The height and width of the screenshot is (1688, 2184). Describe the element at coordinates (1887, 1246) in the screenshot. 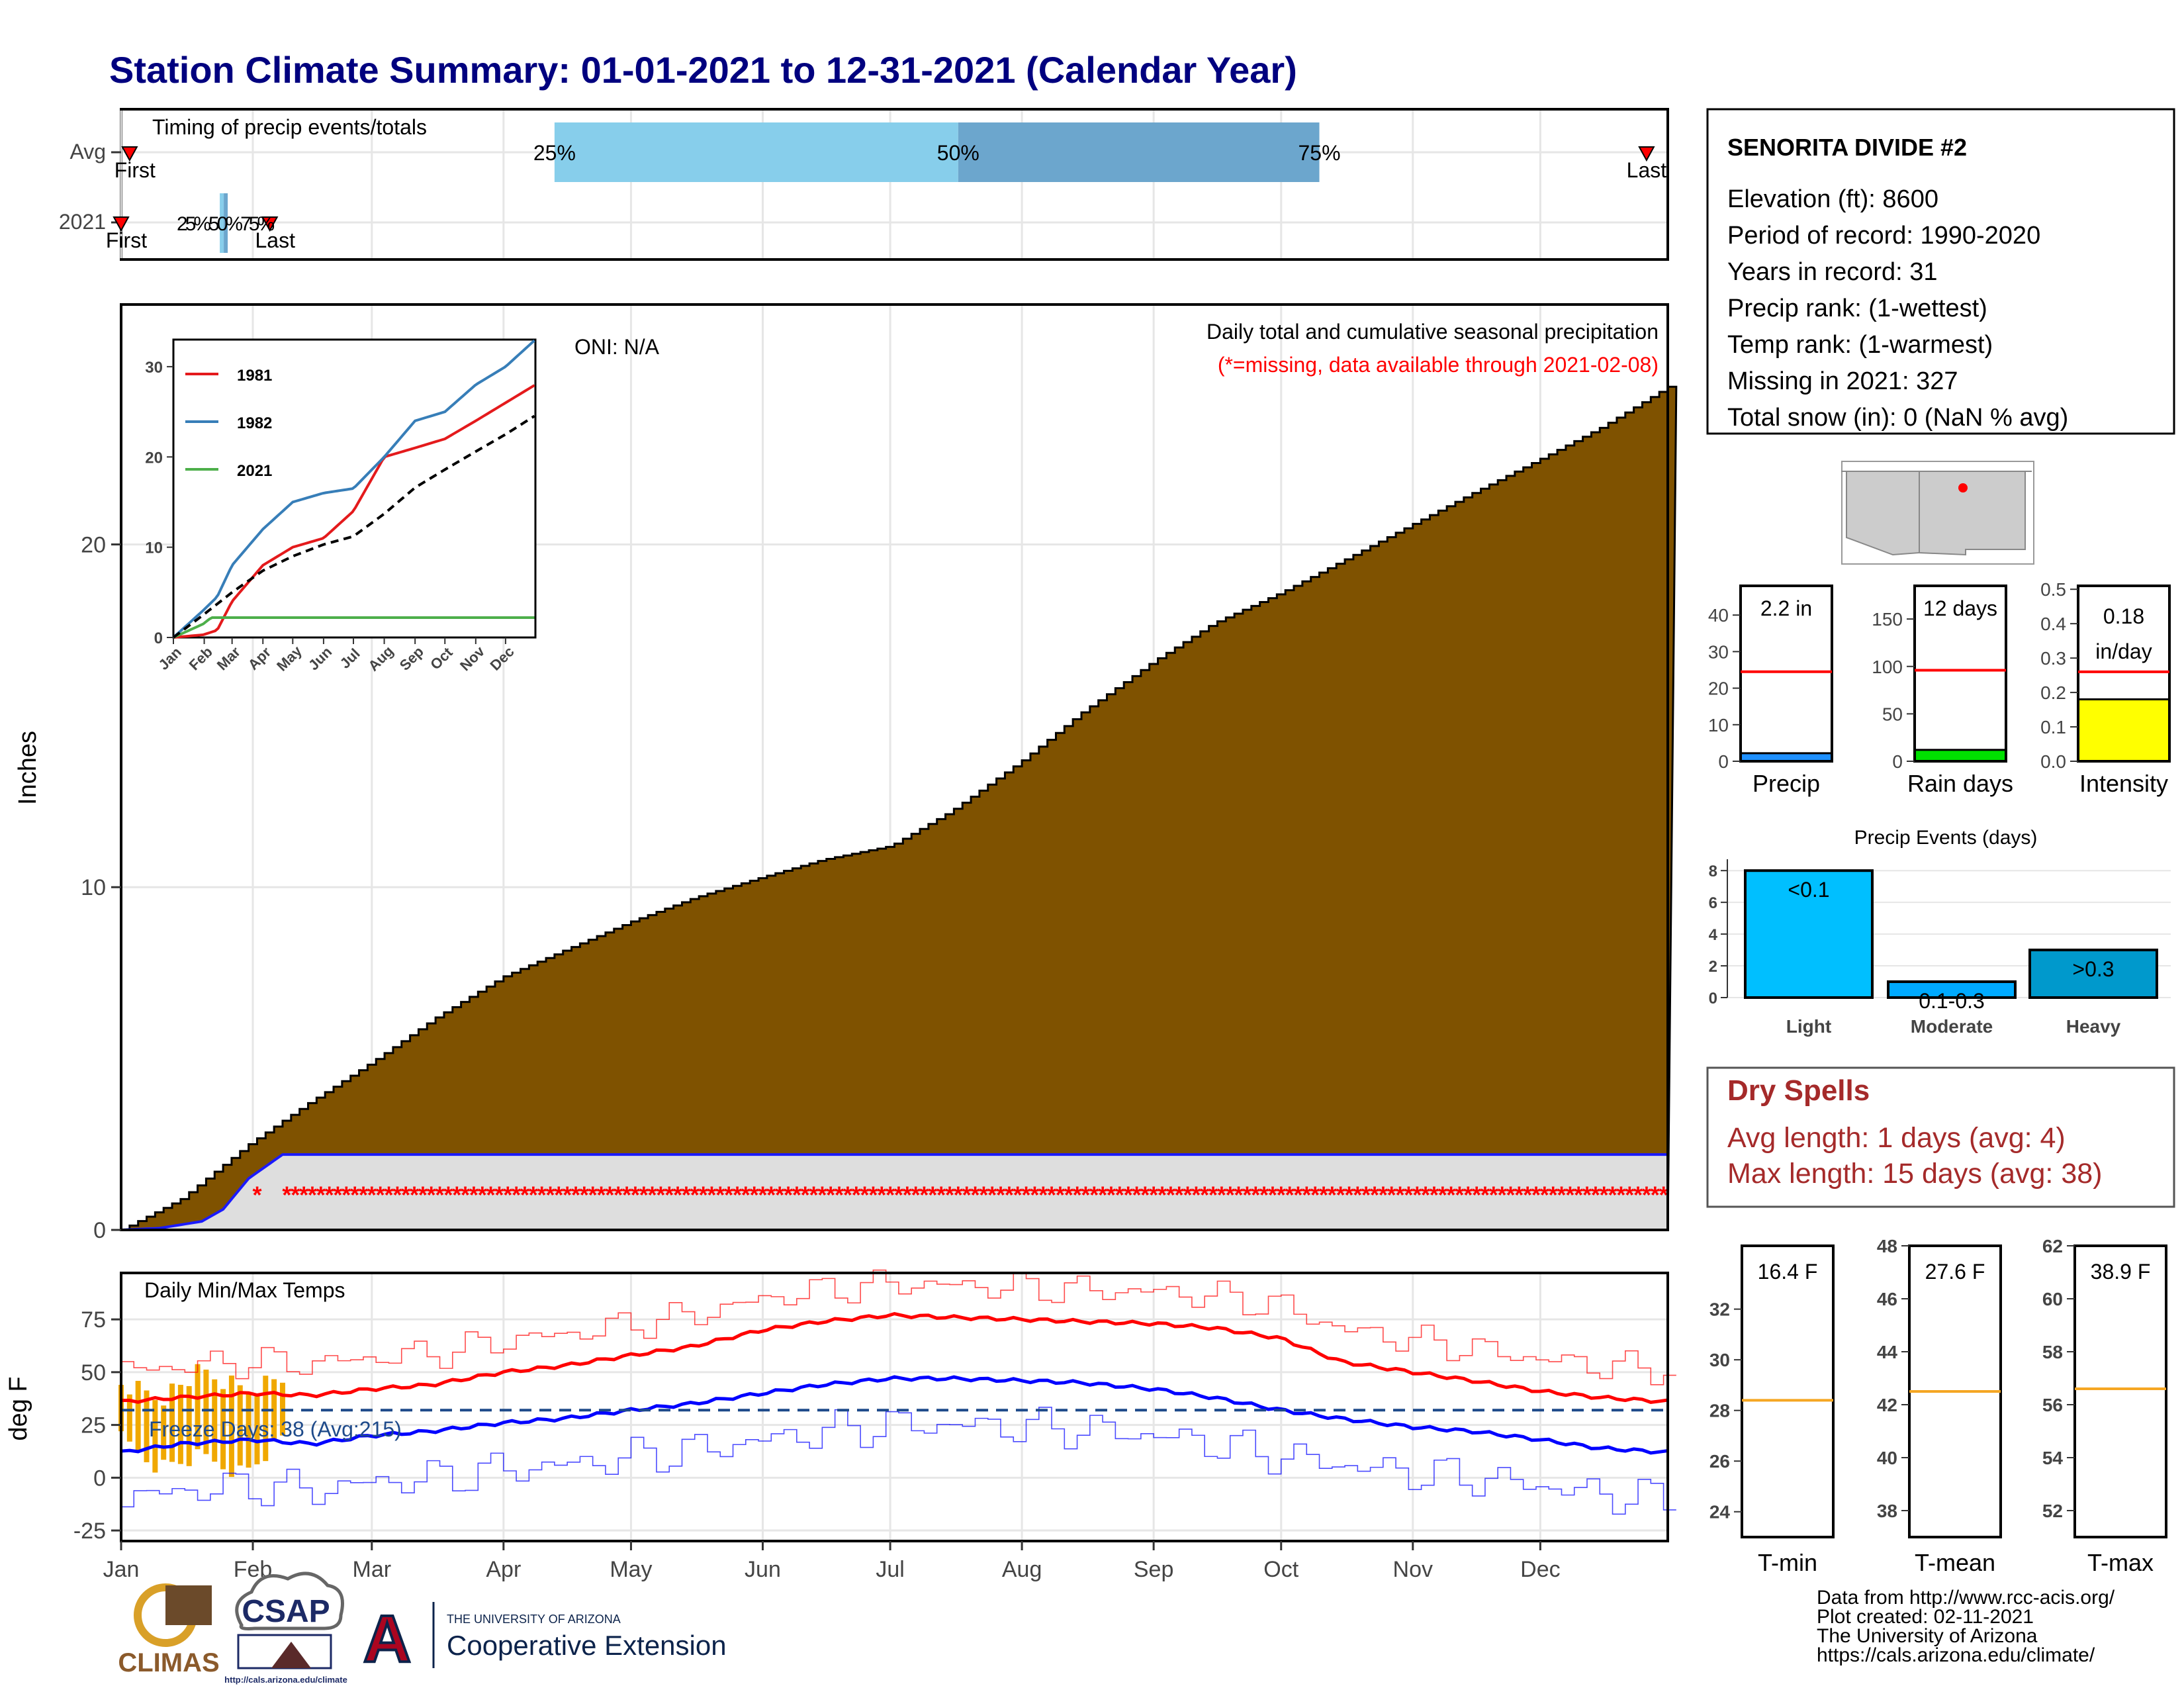

I see `temp-box-ytick-label-1-5: 48` at that location.